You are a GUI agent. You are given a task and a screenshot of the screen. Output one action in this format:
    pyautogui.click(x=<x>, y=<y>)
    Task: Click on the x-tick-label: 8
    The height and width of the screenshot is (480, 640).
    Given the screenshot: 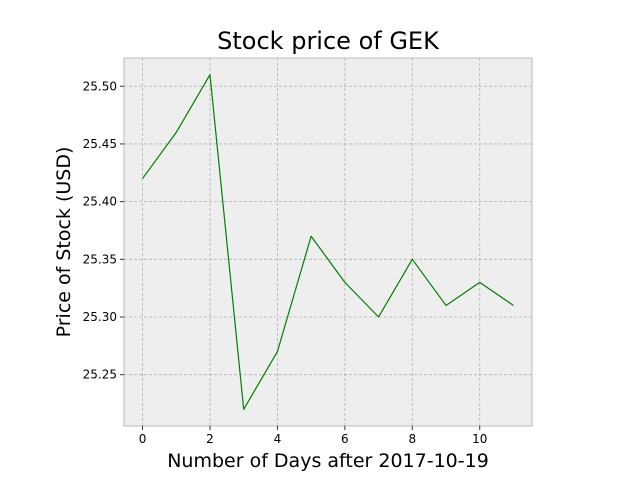 What is the action you would take?
    pyautogui.click(x=412, y=439)
    